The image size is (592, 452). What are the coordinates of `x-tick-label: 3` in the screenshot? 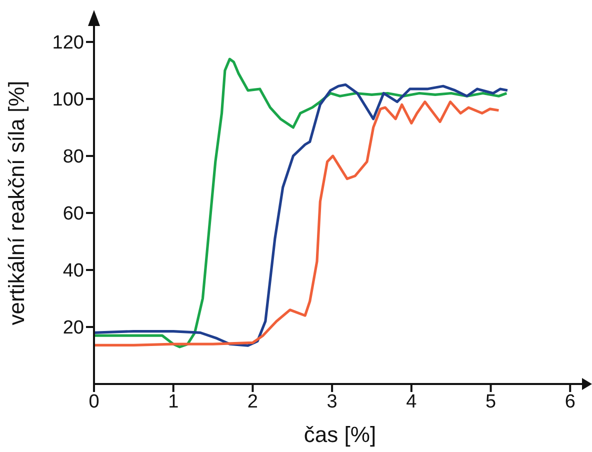 It's located at (332, 401).